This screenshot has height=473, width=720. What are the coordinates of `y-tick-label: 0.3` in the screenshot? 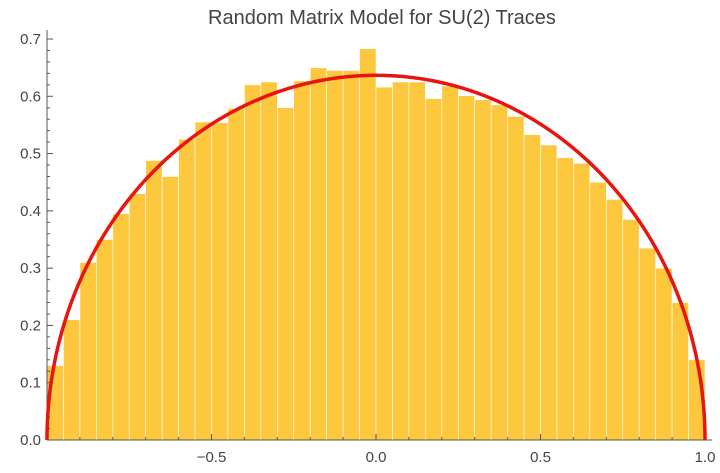 It's located at (30, 268).